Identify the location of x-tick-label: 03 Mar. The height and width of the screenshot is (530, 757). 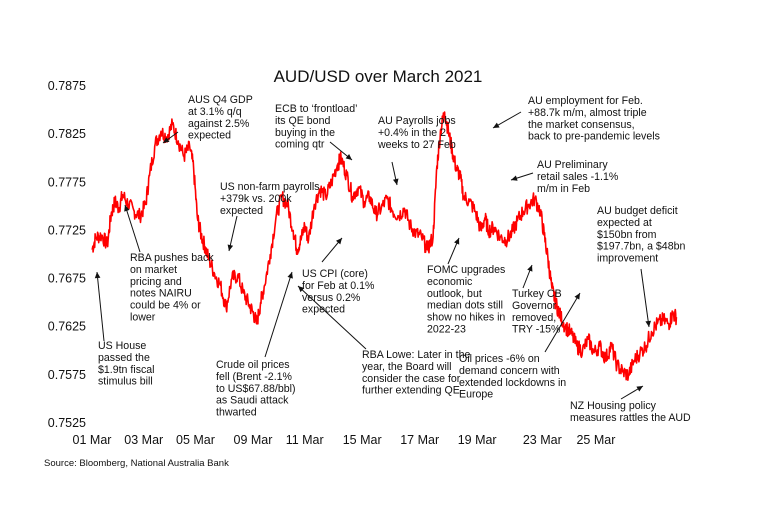
(143, 440).